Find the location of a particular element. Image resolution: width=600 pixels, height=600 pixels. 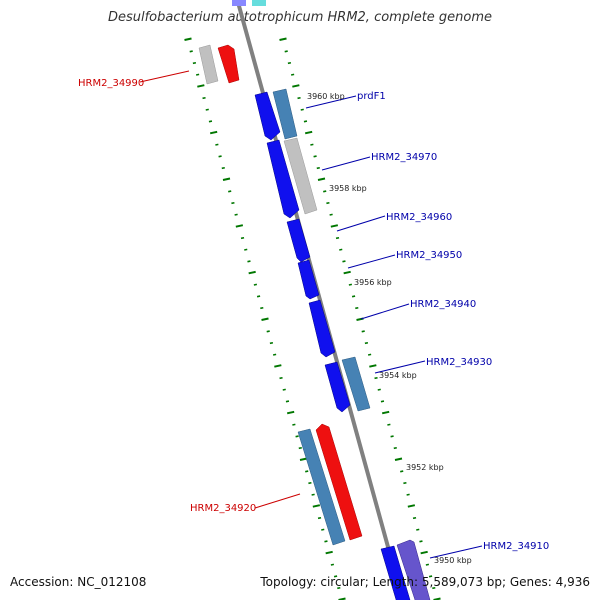

scale-label: 3956 kbp is located at coordinates (373, 282).